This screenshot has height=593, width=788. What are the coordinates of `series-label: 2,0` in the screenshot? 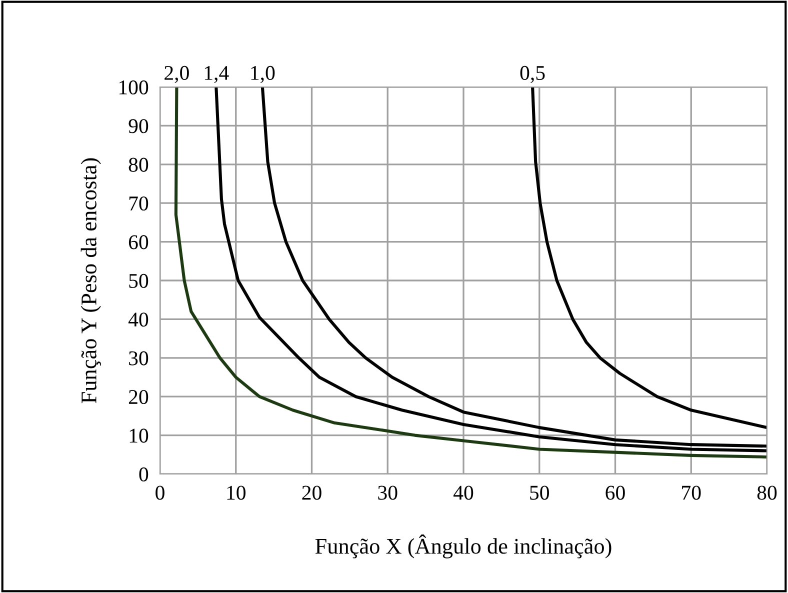 It's located at (176, 74).